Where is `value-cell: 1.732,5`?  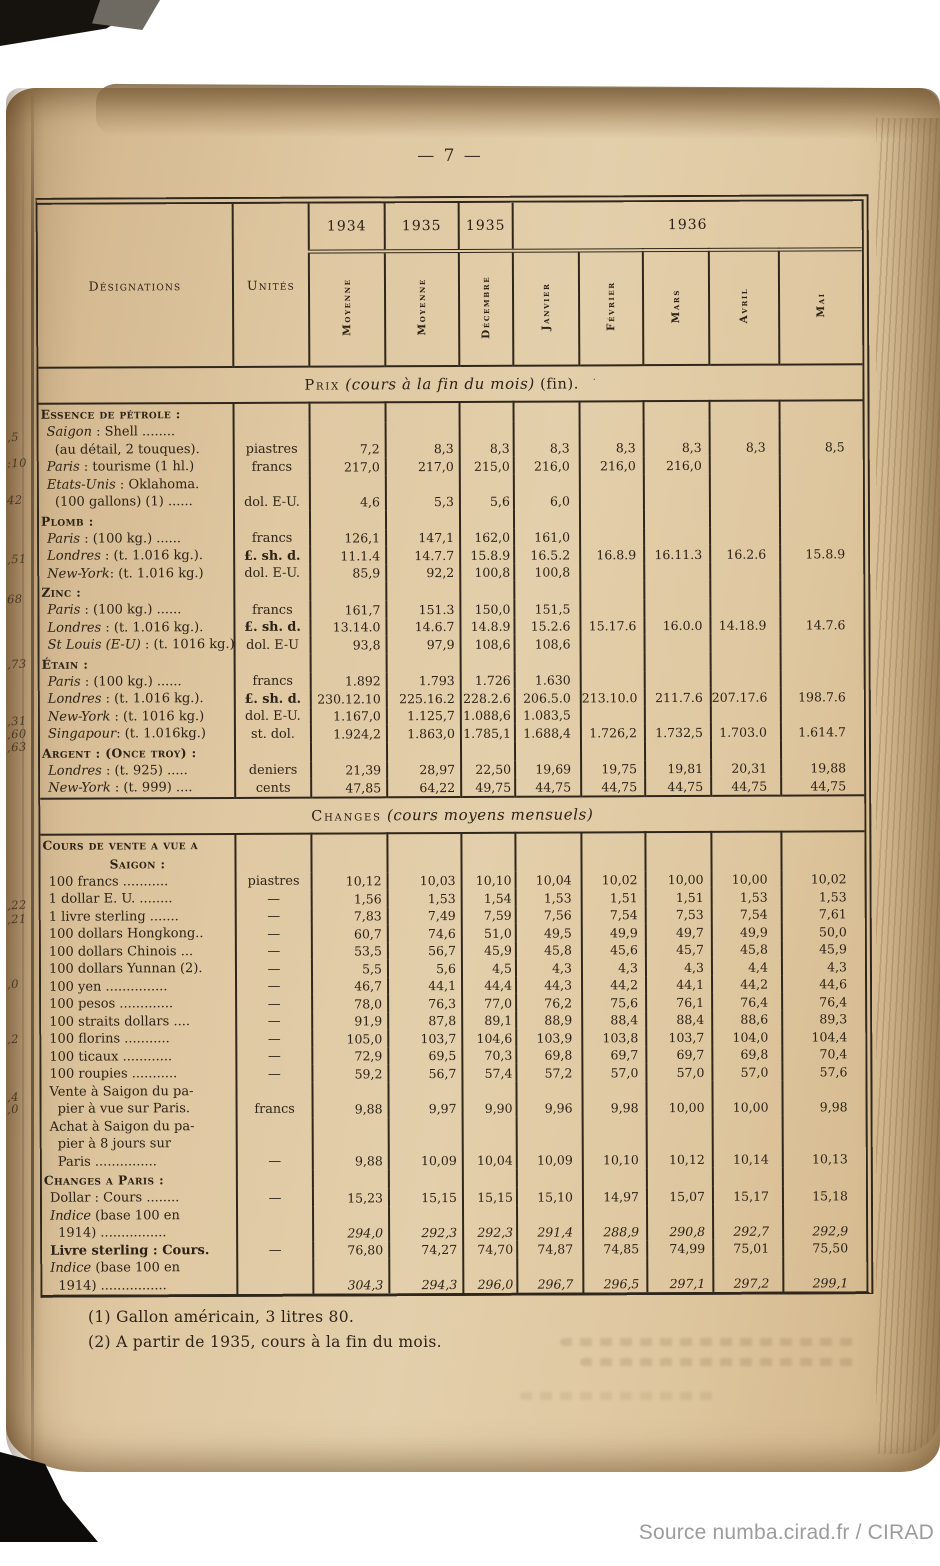
value-cell: 1.732,5 is located at coordinates (677, 731).